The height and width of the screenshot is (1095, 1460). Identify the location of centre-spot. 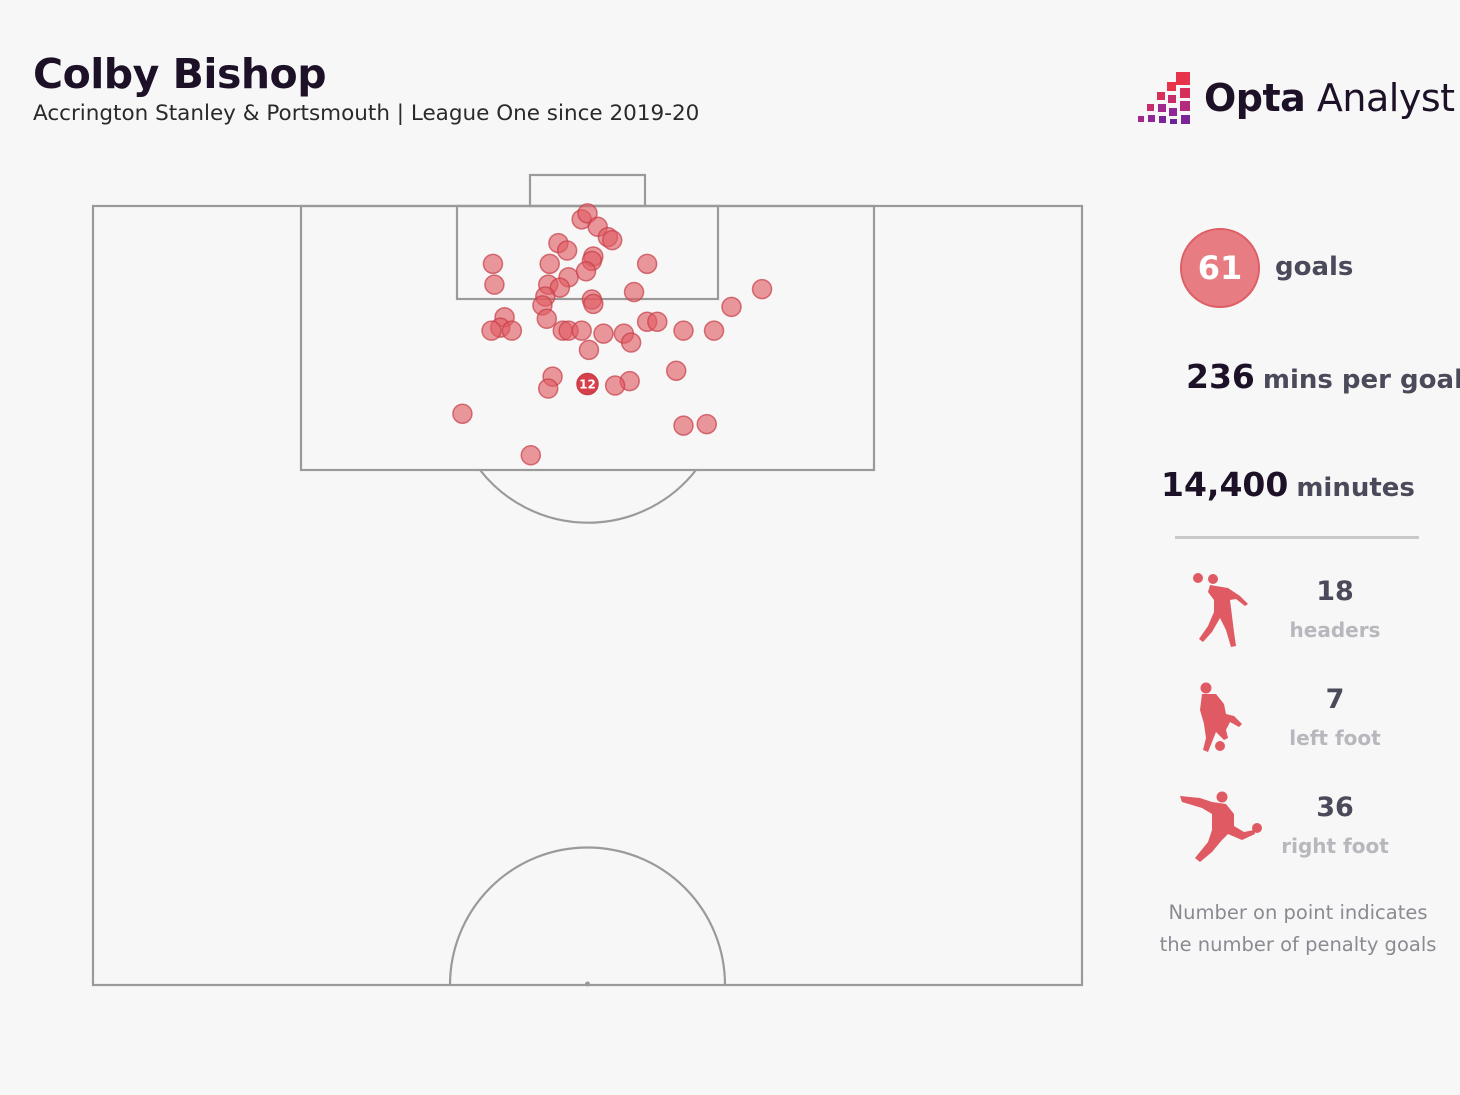
(587, 984).